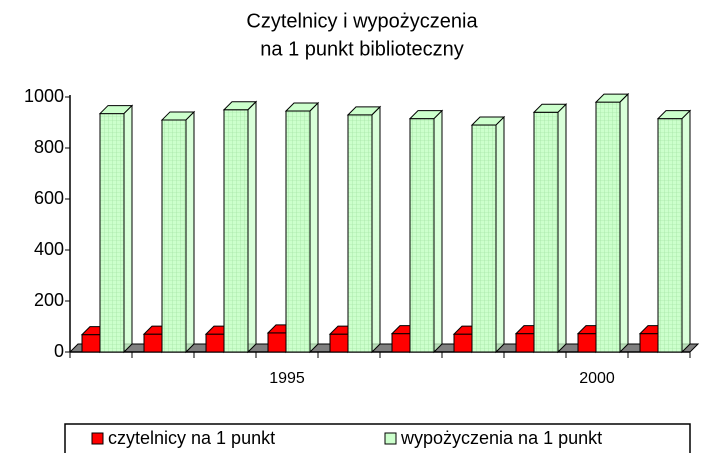  What do you see at coordinates (59, 351) in the screenshot?
I see `y-tick-label: 0` at bounding box center [59, 351].